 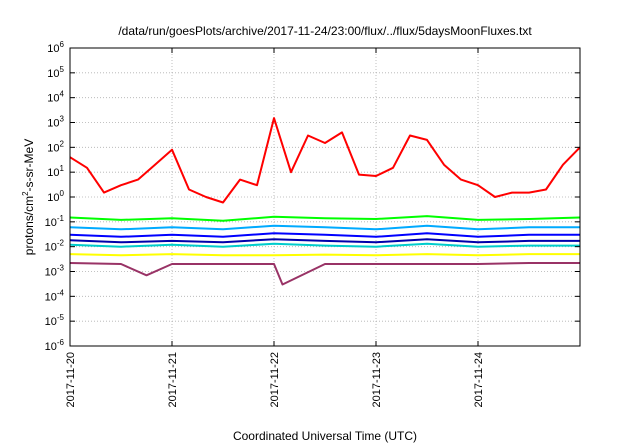 I want to click on y-tick-label: 10⁻³, so click(x=55, y=271).